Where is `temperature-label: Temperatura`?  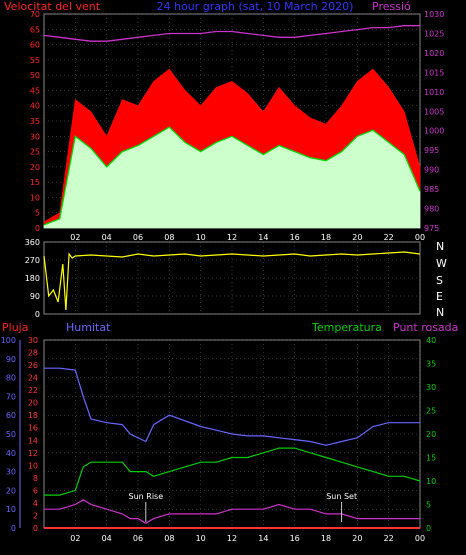 temperature-label: Temperatura is located at coordinates (346, 327).